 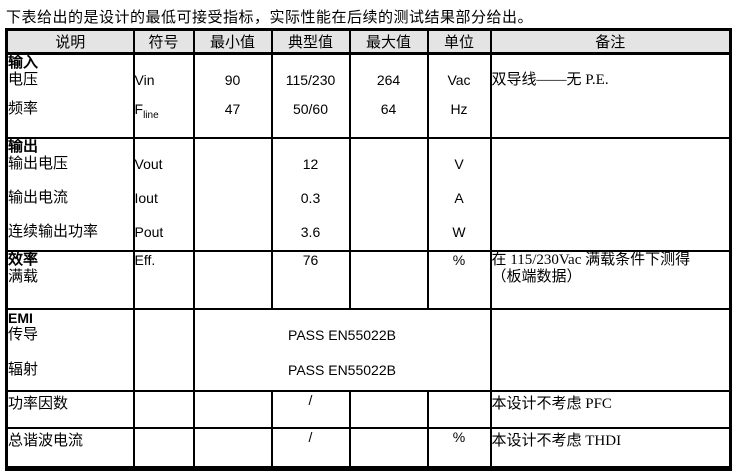 I want to click on cell-eff-desc: 效率 满载, so click(x=70, y=279).